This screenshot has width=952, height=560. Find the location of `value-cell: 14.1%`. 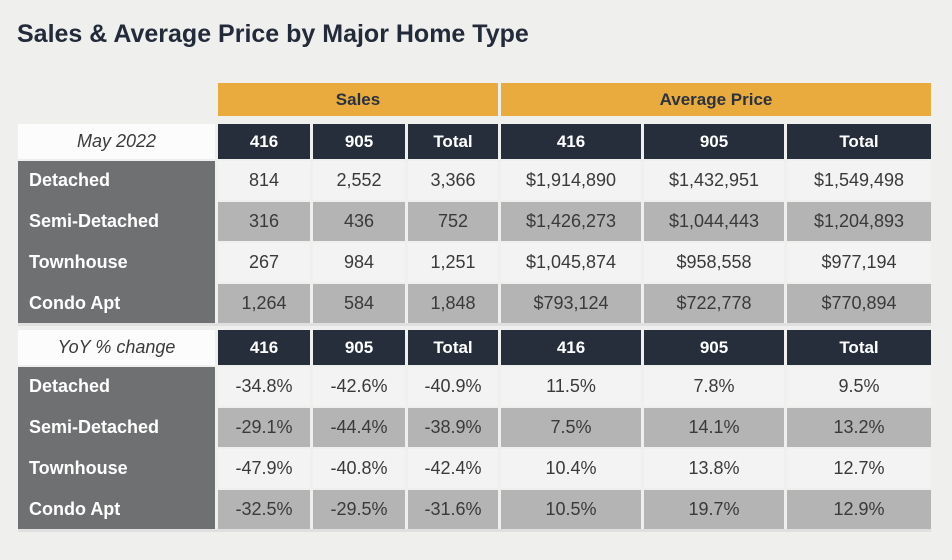

value-cell: 14.1% is located at coordinates (714, 427).